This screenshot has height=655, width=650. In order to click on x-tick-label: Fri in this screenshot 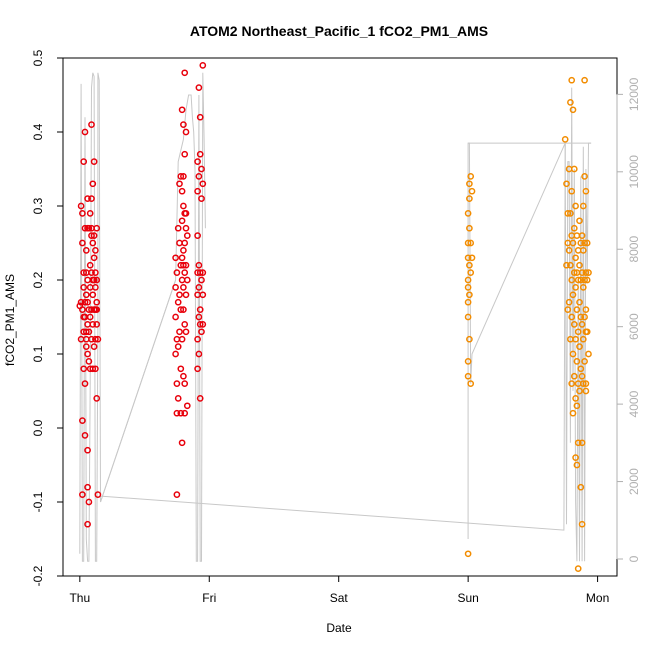, I will do `click(209, 598)`.